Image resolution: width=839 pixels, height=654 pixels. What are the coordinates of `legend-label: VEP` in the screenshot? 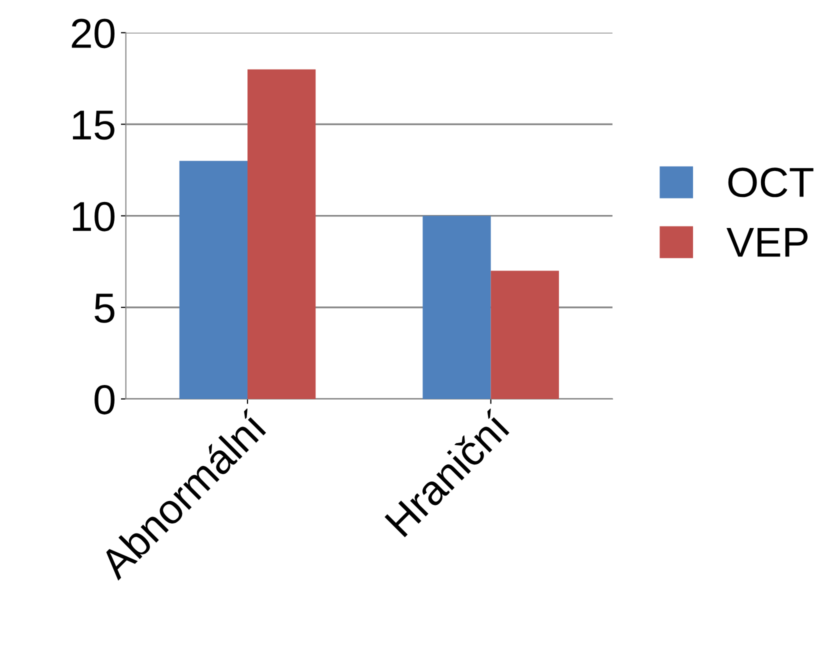 It's located at (767, 242).